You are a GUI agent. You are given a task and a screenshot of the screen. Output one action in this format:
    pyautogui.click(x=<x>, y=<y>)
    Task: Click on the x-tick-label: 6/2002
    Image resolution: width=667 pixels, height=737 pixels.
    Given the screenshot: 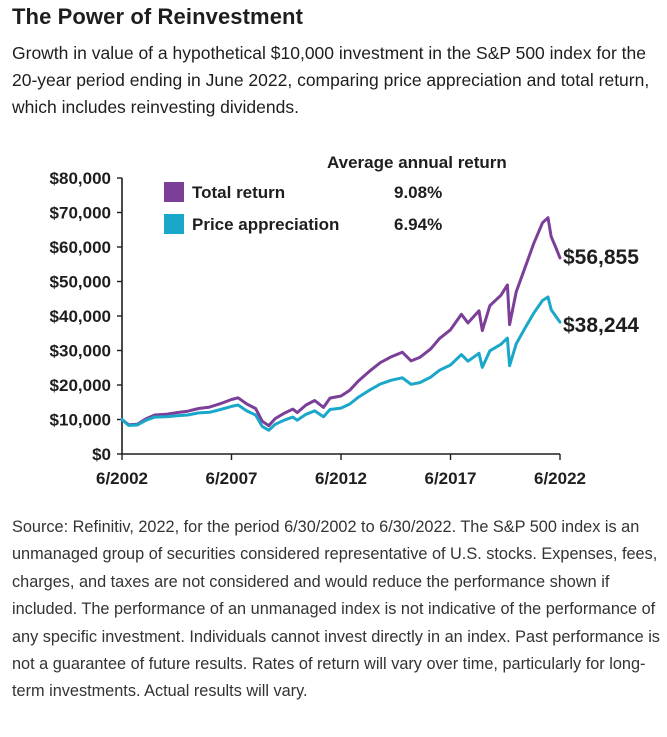 What is the action you would take?
    pyautogui.click(x=122, y=478)
    